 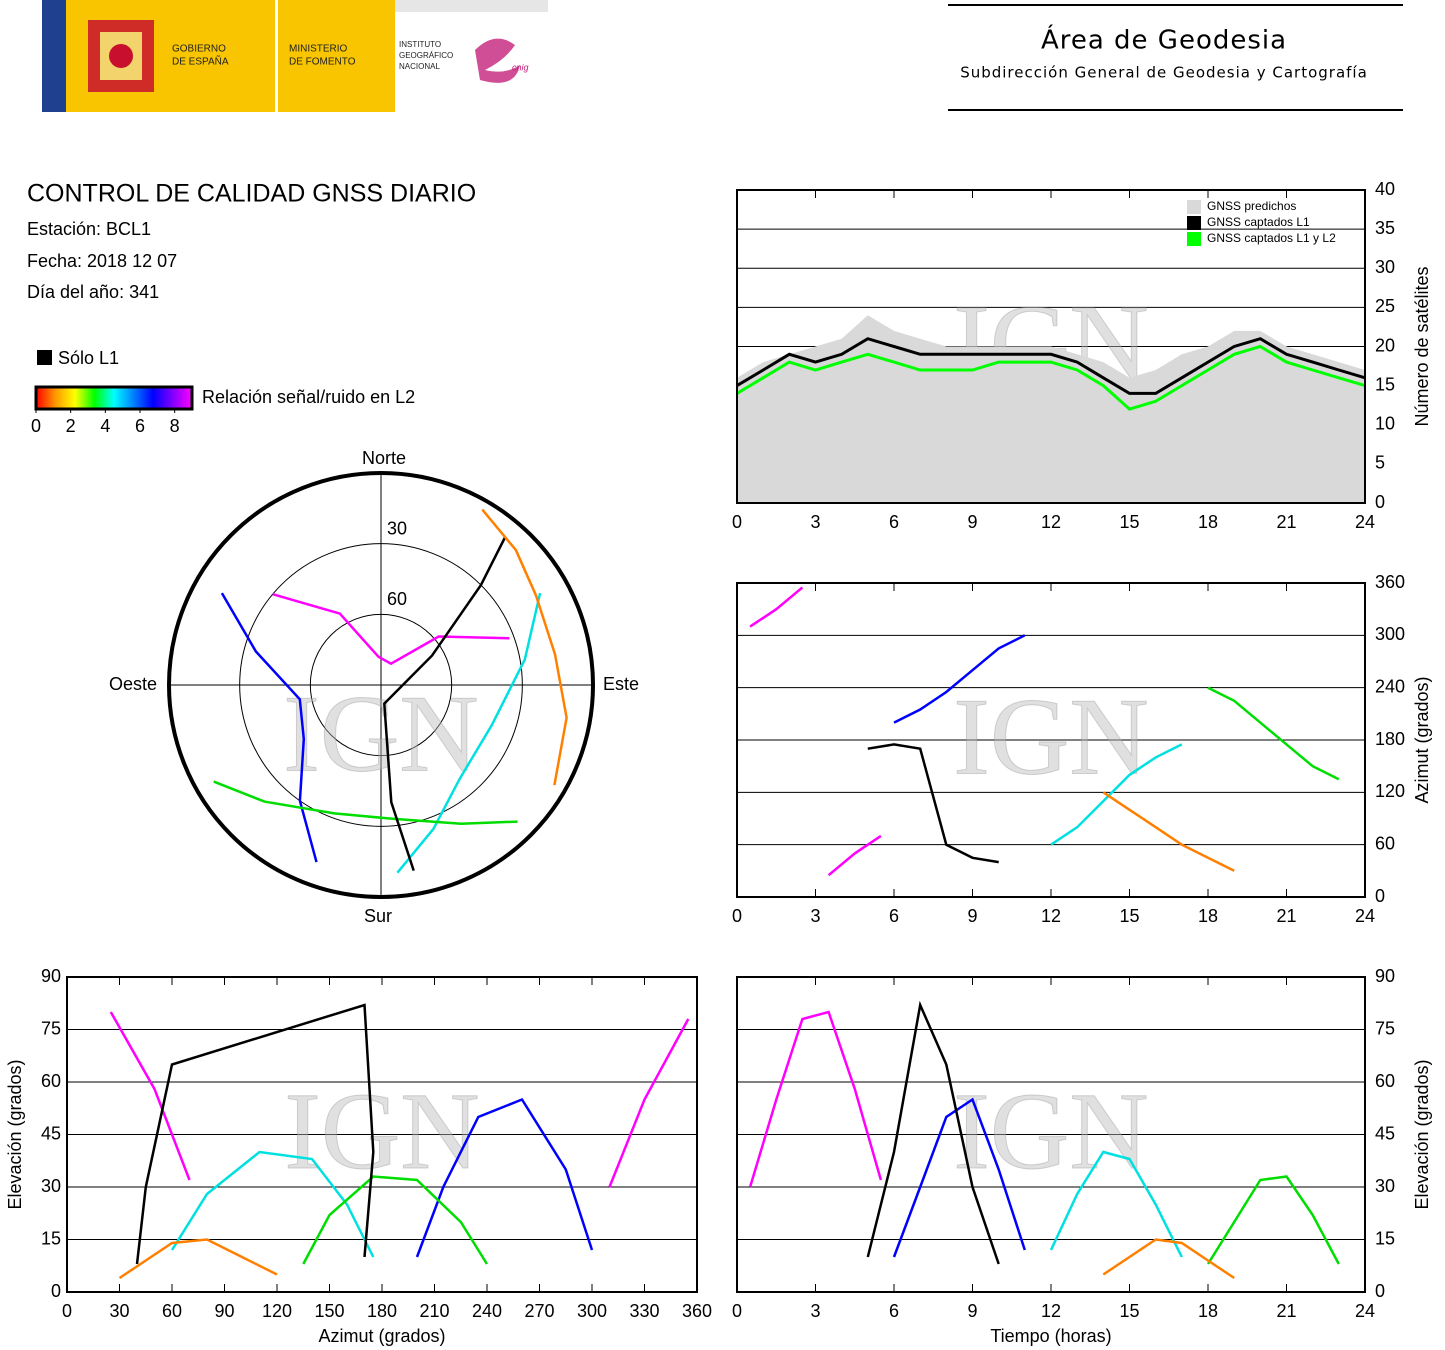 What do you see at coordinates (175, 426) in the screenshot?
I see `colorbar-tick-label: 8` at bounding box center [175, 426].